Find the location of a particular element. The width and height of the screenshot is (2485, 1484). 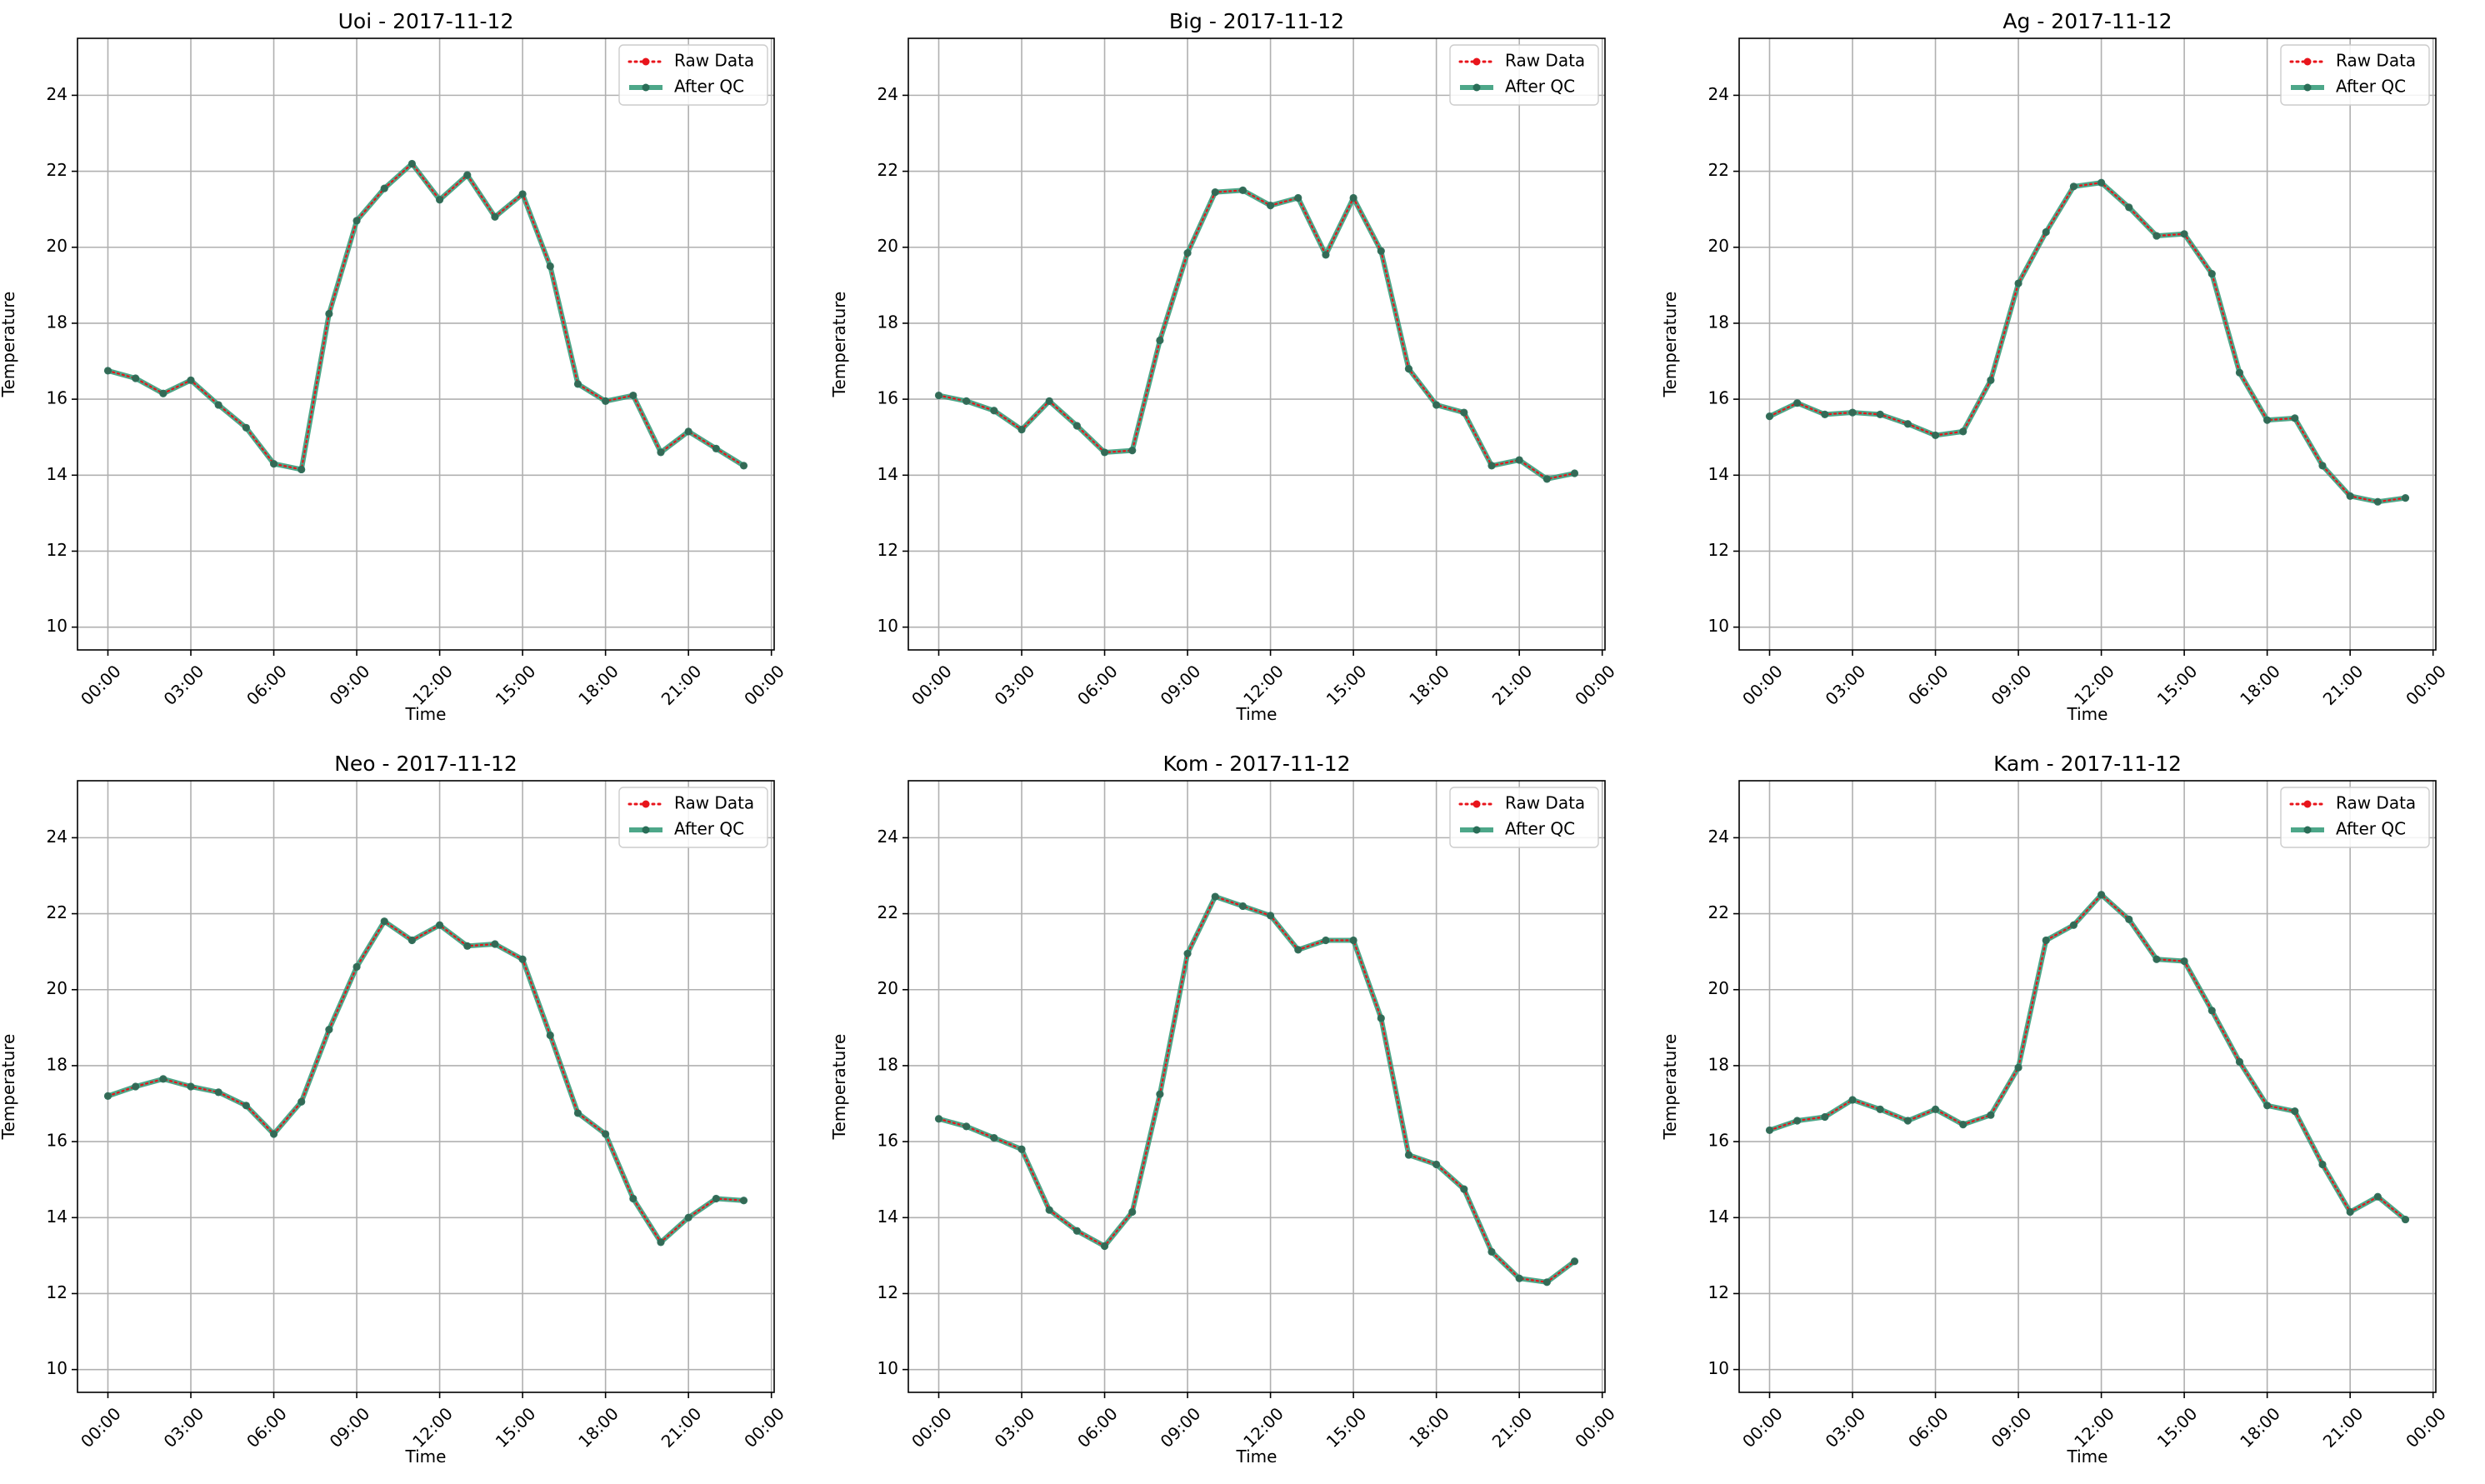

grid is located at coordinates (426, 344).